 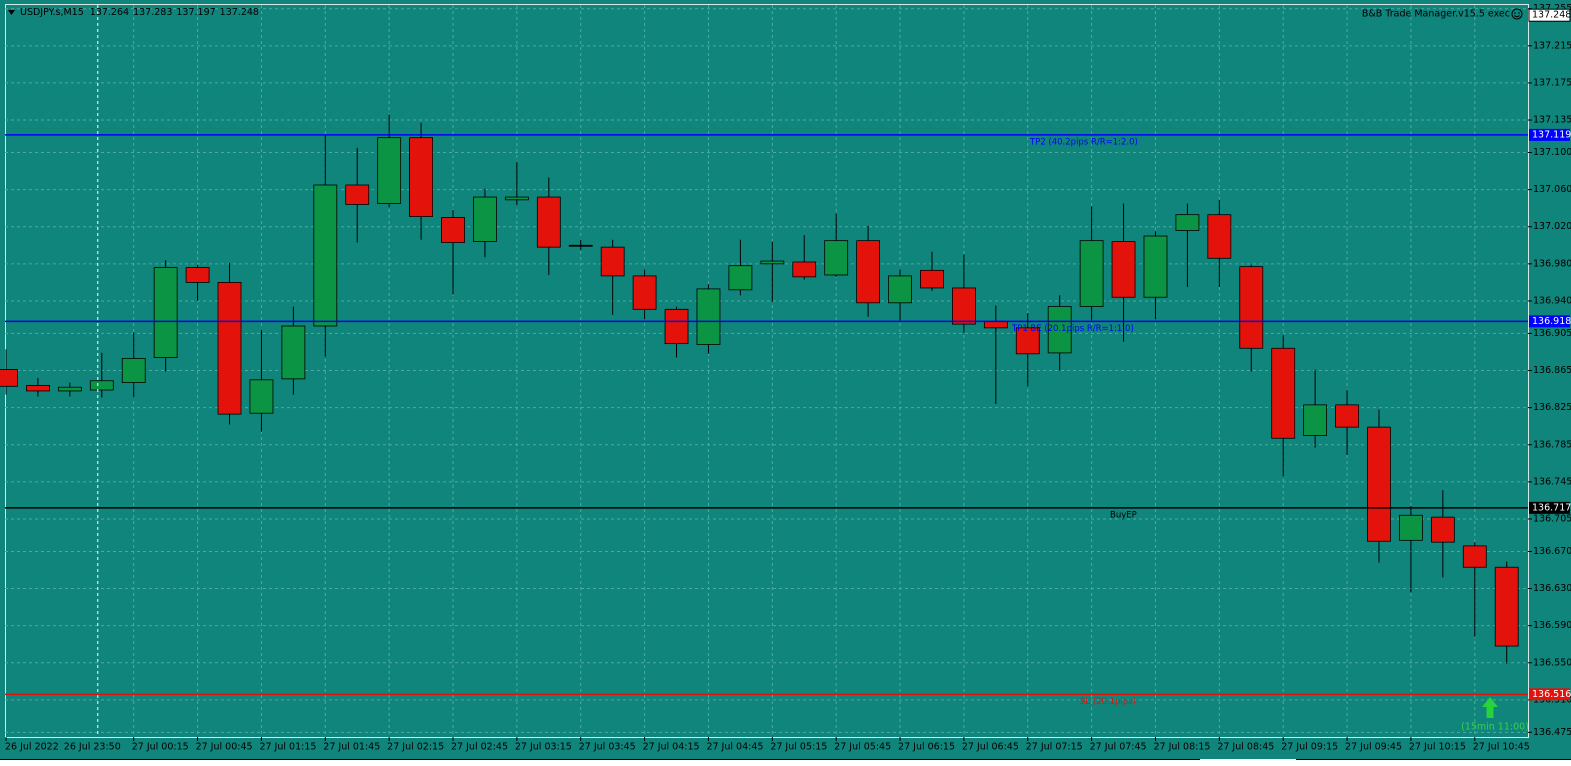 I want to click on chart-header: USDJPY.s,M15 137.264 137.283 137.197 137.248, so click(x=139, y=12).